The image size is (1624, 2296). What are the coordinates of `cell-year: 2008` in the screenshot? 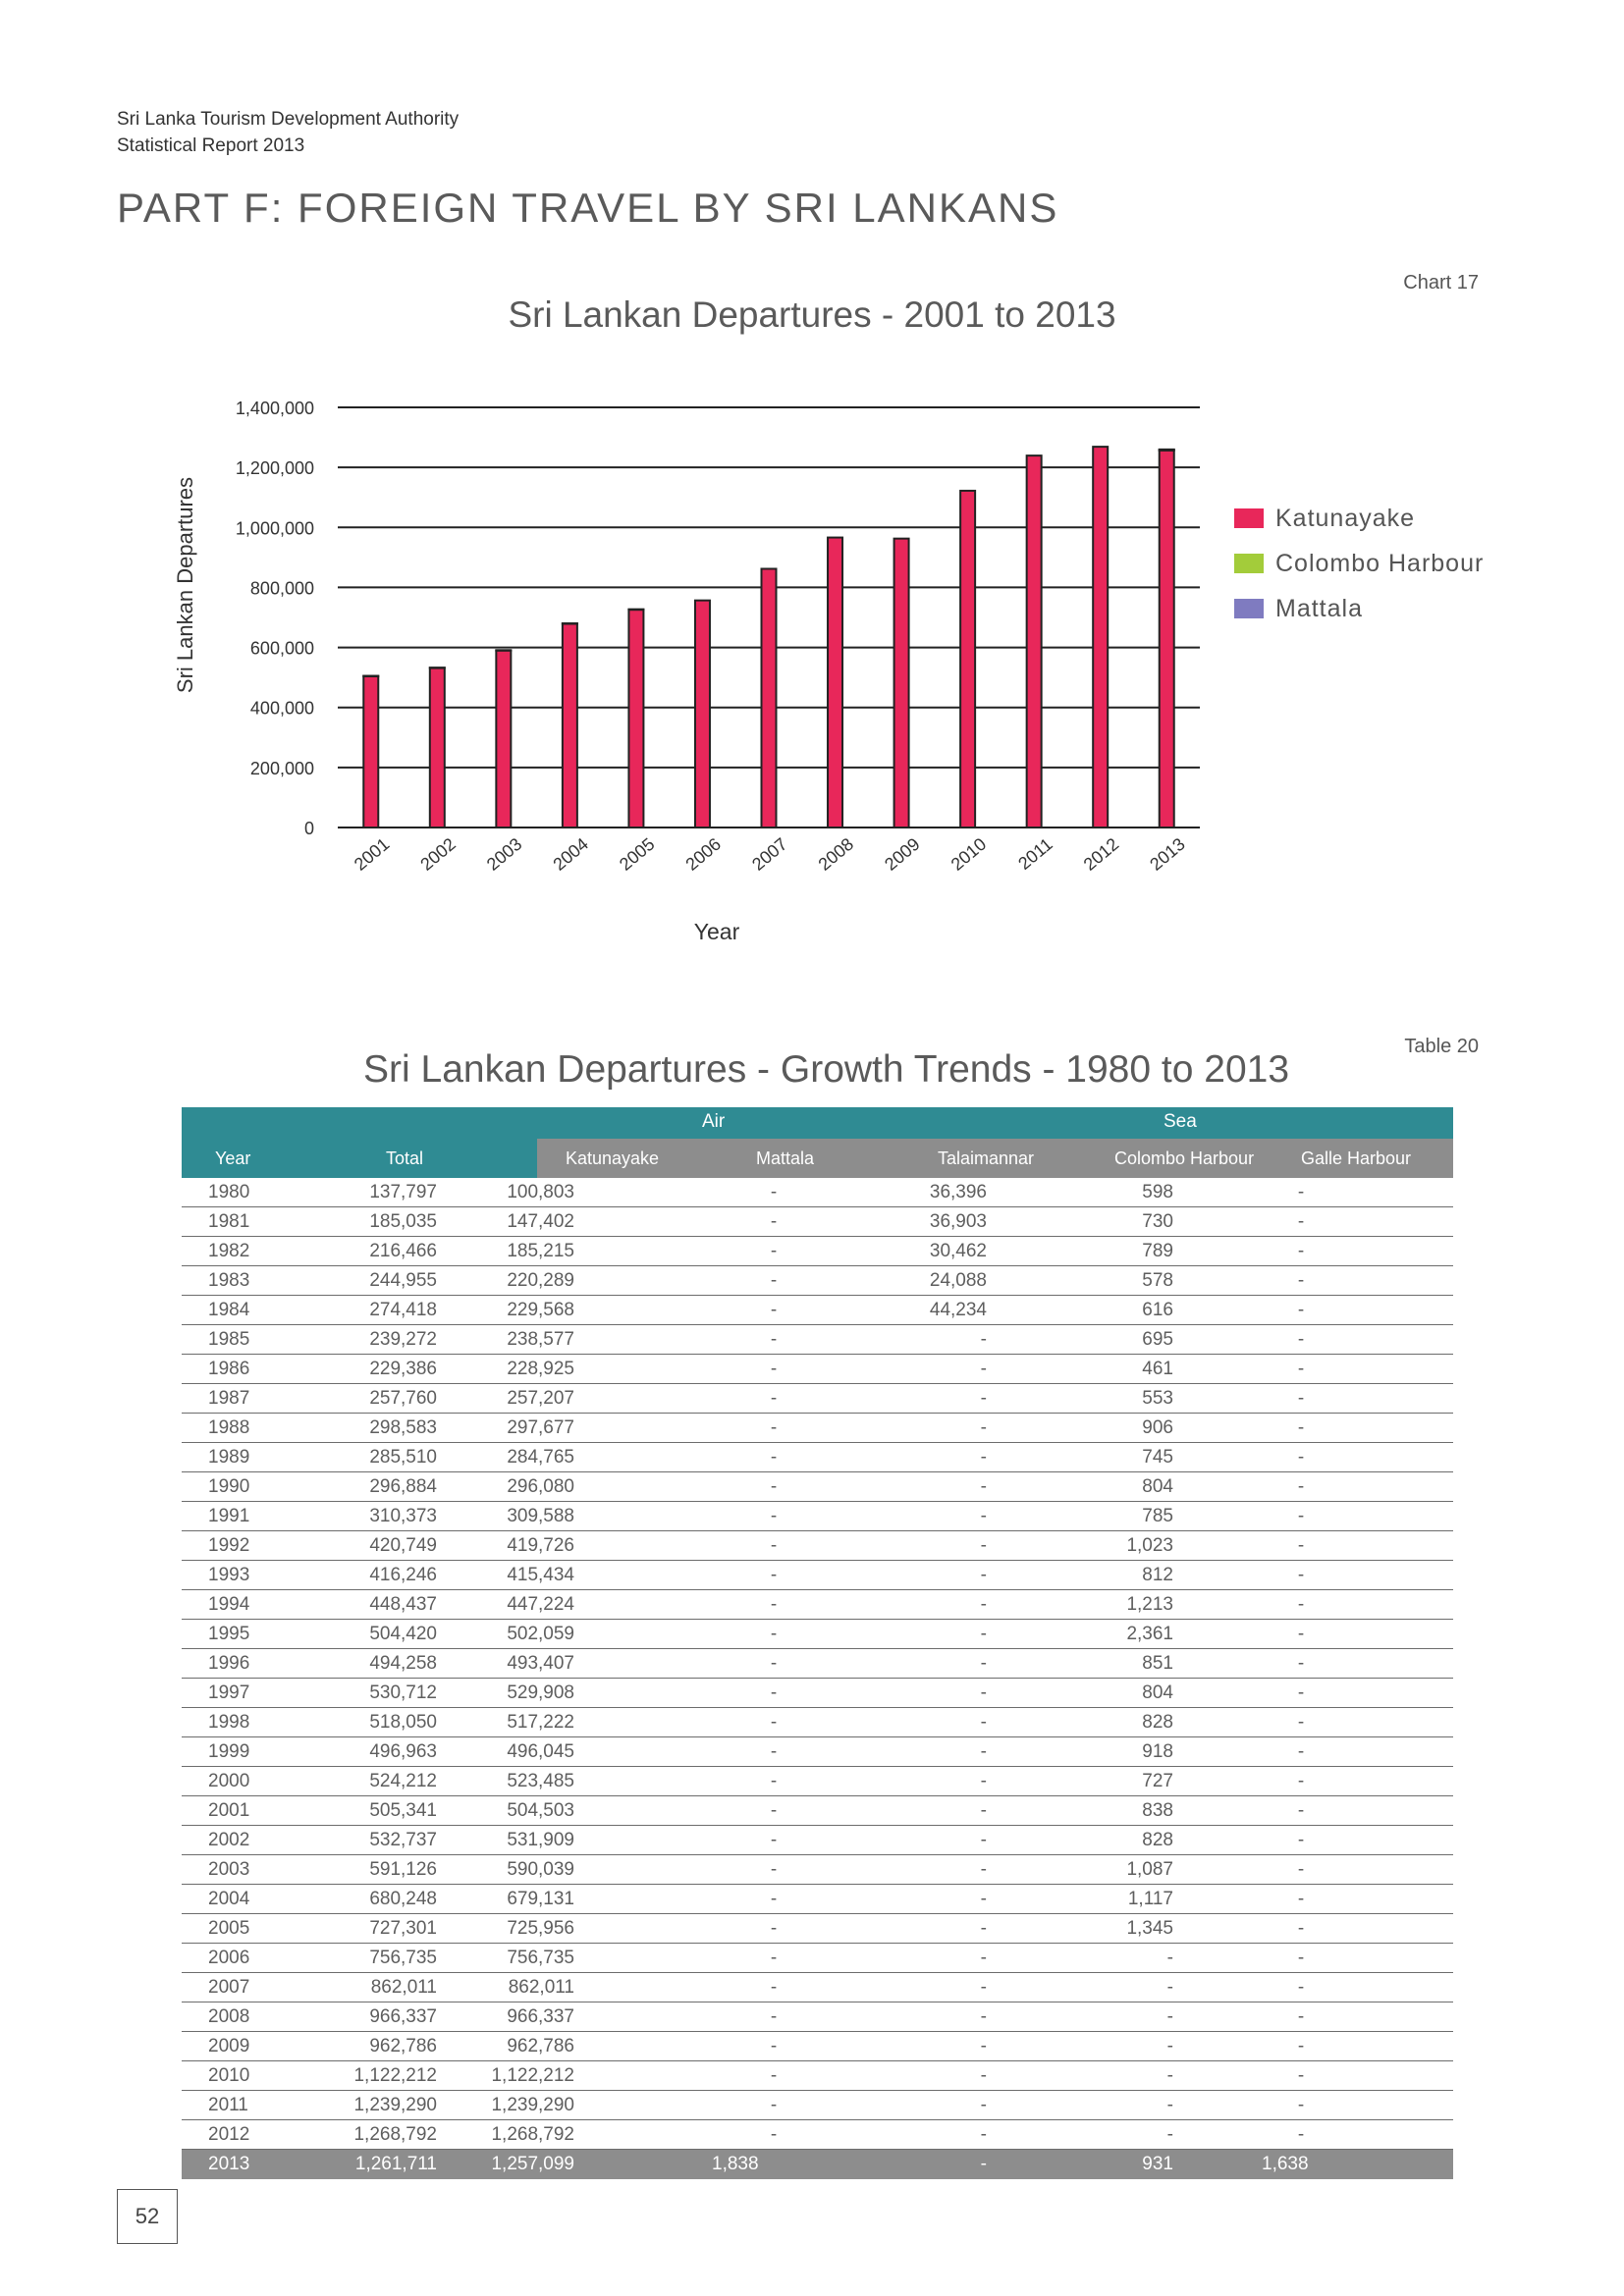 It's located at (229, 2016).